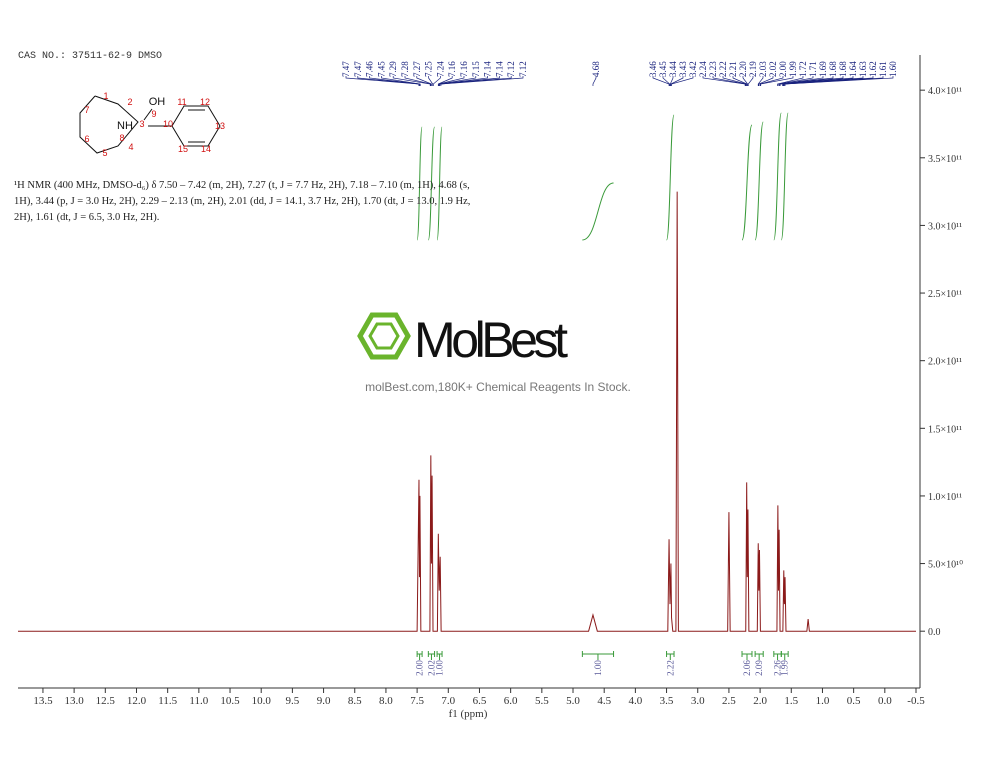 The height and width of the screenshot is (773, 1000). I want to click on peak-label: 2.19, so click(753, 69).